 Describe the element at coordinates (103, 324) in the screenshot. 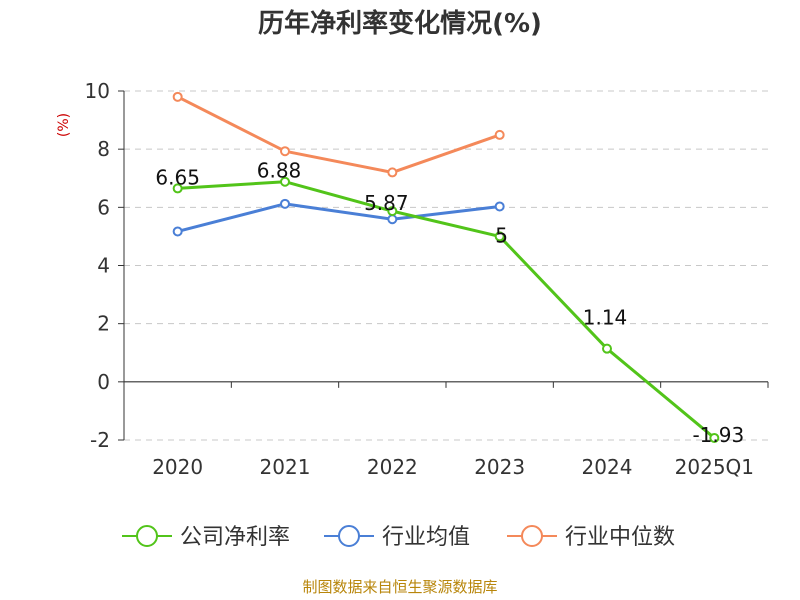

I see `y-tick-label: 2` at that location.